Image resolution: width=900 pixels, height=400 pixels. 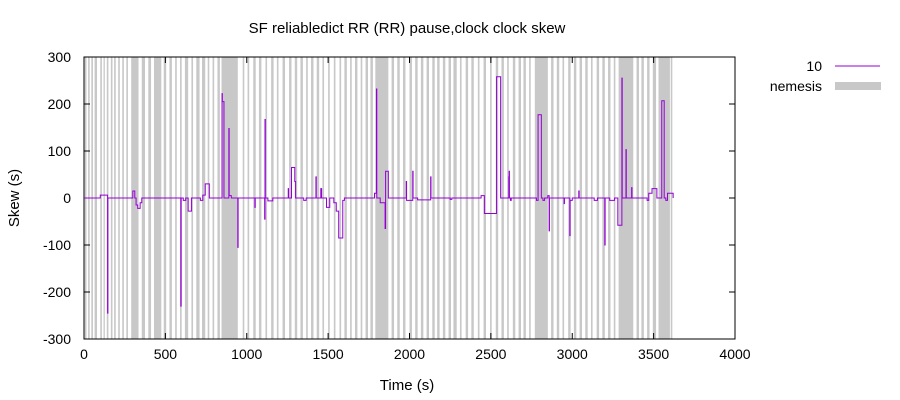 What do you see at coordinates (166, 354) in the screenshot?
I see `x-tick-label-1: 500` at bounding box center [166, 354].